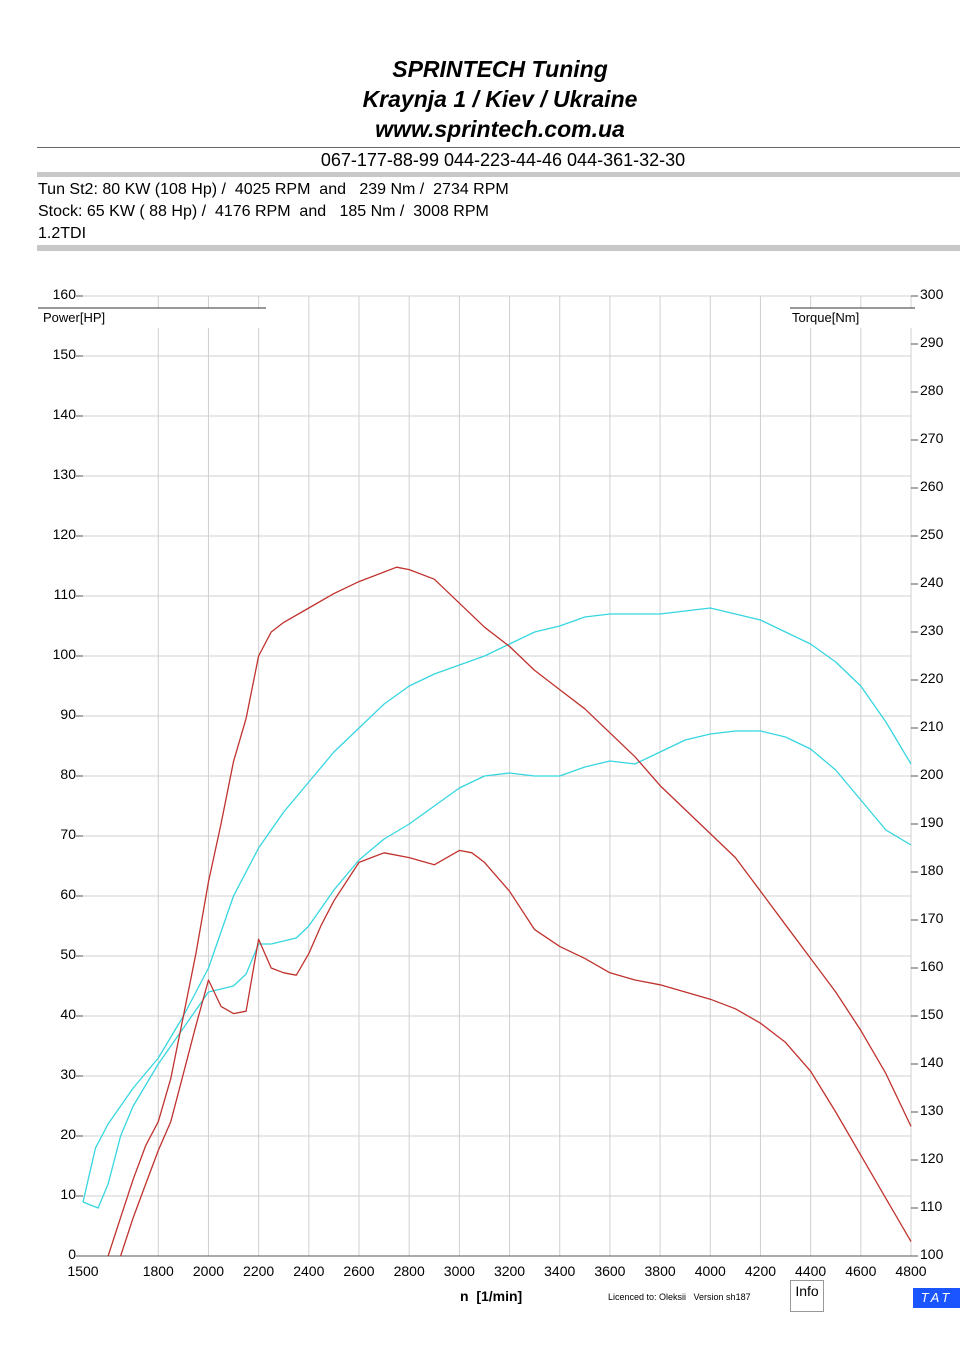 This screenshot has width=960, height=1358. What do you see at coordinates (509, 1271) in the screenshot?
I see `x-tick-label: 3200` at bounding box center [509, 1271].